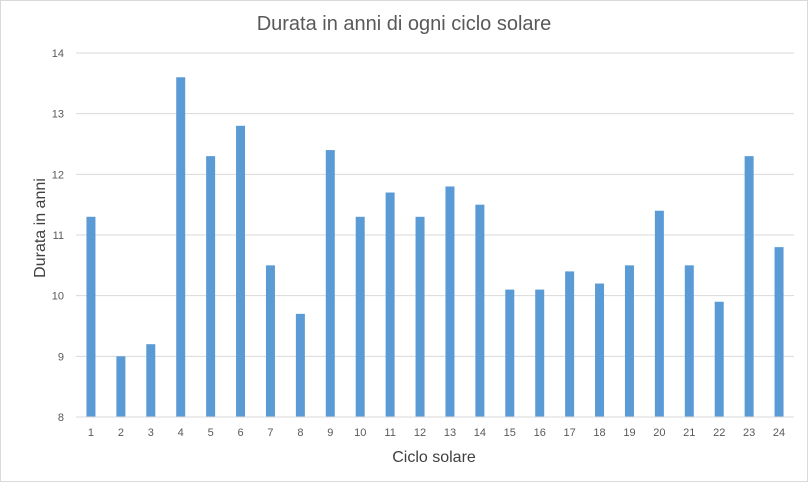 The image size is (808, 482). Describe the element at coordinates (510, 433) in the screenshot. I see `x-tick-label: 15` at that location.